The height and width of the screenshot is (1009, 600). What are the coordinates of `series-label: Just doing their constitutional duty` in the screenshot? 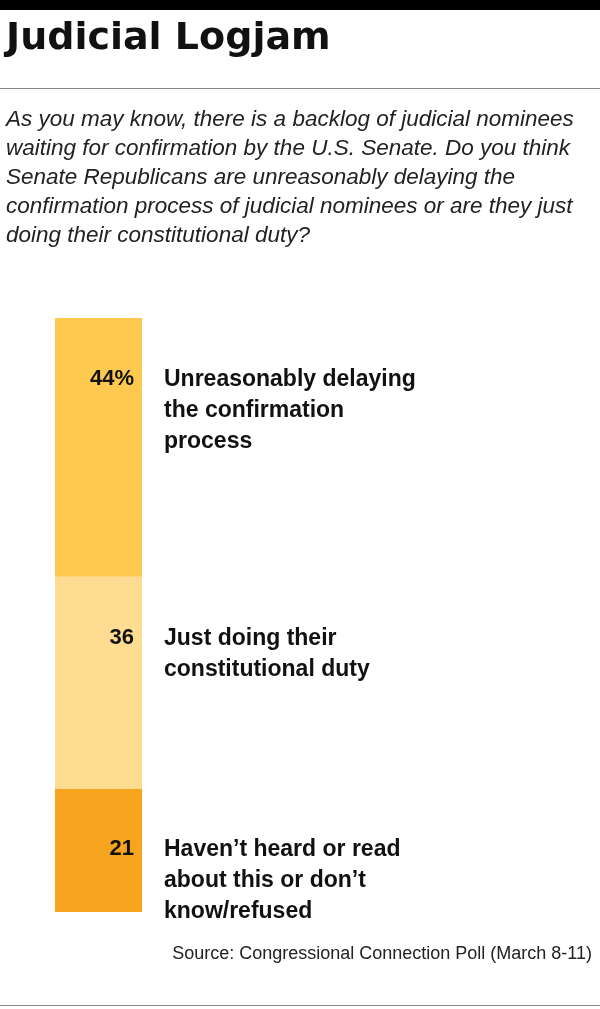 It's located at (267, 652).